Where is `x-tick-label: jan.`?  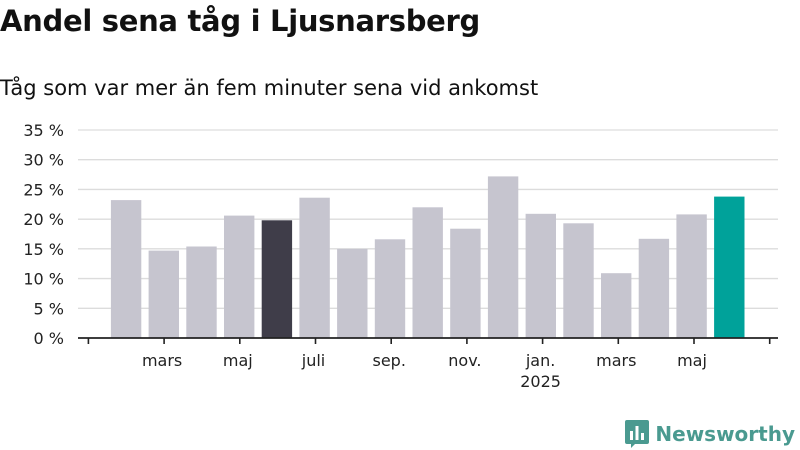 x-tick-label: jan. is located at coordinates (540, 360).